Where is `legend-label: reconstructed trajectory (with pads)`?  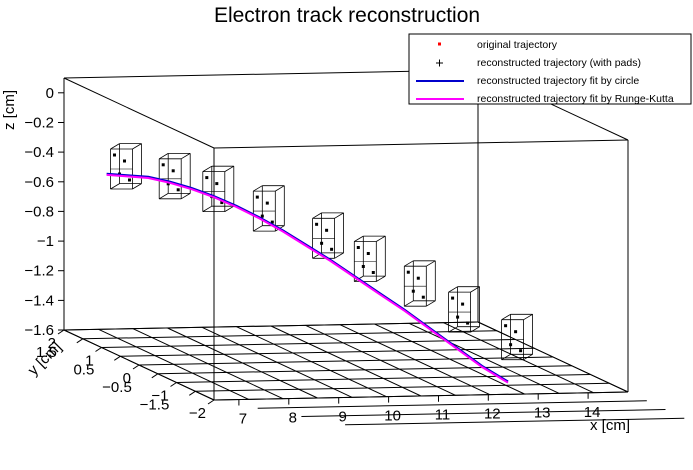 legend-label: reconstructed trajectory (with pads) is located at coordinates (559, 63).